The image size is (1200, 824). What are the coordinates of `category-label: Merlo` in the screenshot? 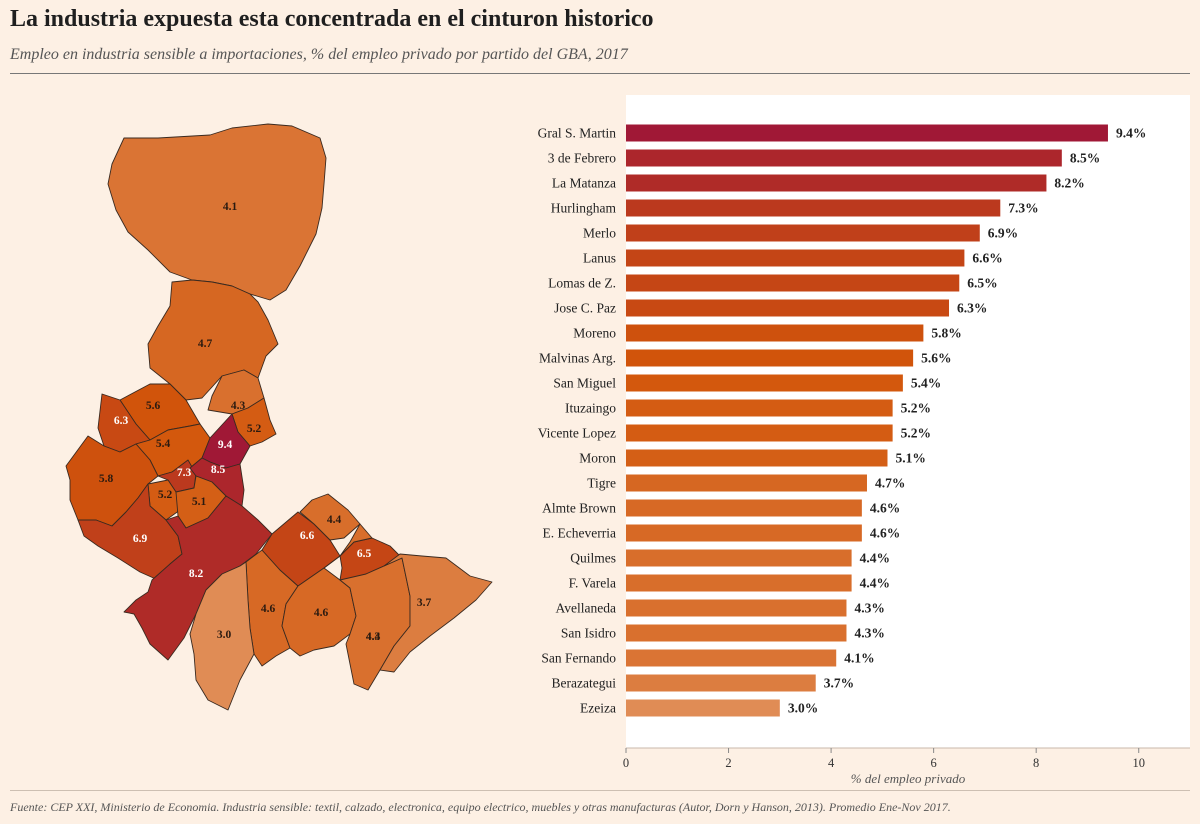 It's located at (599, 233).